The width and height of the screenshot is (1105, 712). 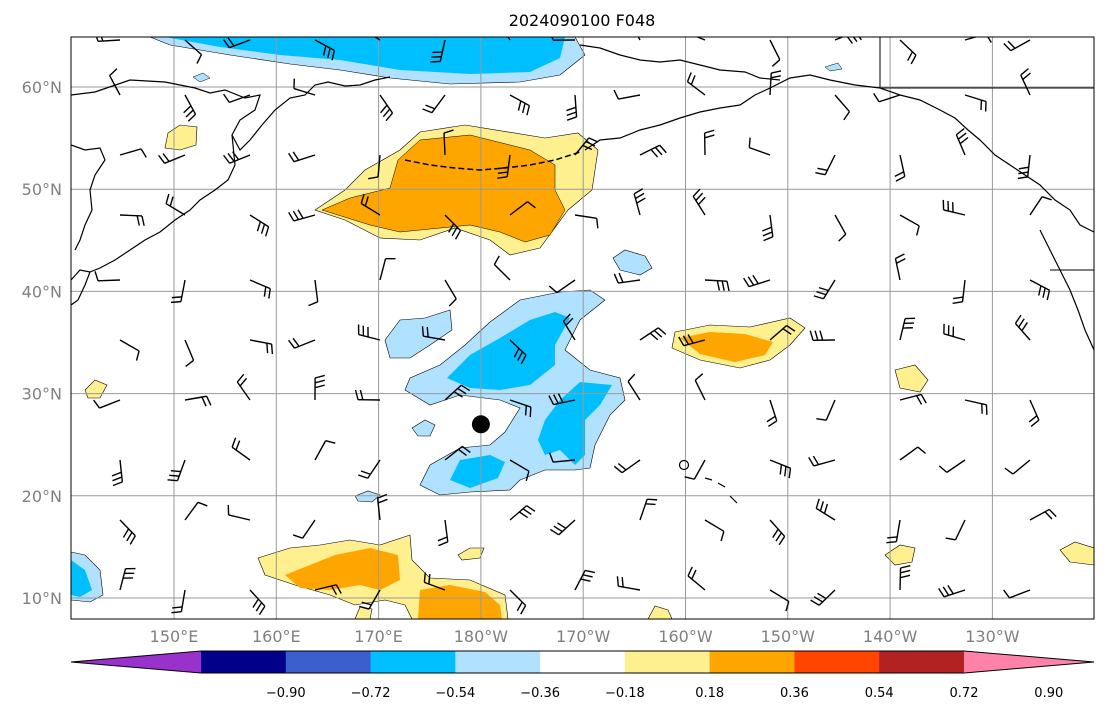 What do you see at coordinates (508, 351) in the screenshot?
I see `negative-core-central` at bounding box center [508, 351].